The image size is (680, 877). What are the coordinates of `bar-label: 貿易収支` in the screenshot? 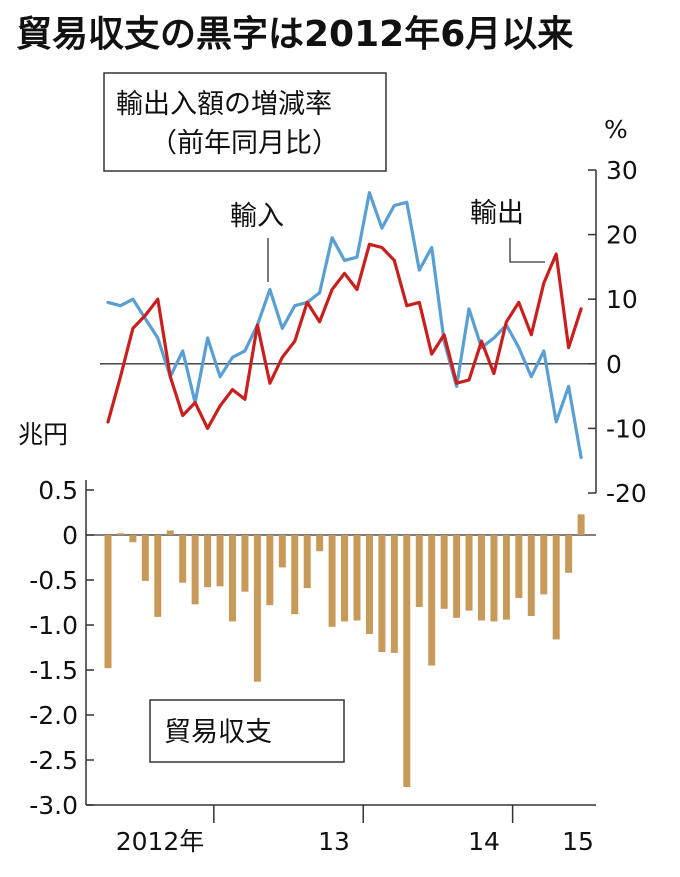 It's located at (218, 732).